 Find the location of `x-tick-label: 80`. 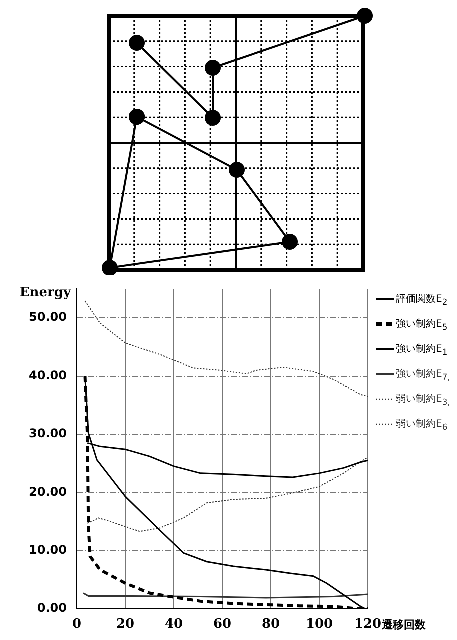

x-tick-label: 80 is located at coordinates (271, 624).